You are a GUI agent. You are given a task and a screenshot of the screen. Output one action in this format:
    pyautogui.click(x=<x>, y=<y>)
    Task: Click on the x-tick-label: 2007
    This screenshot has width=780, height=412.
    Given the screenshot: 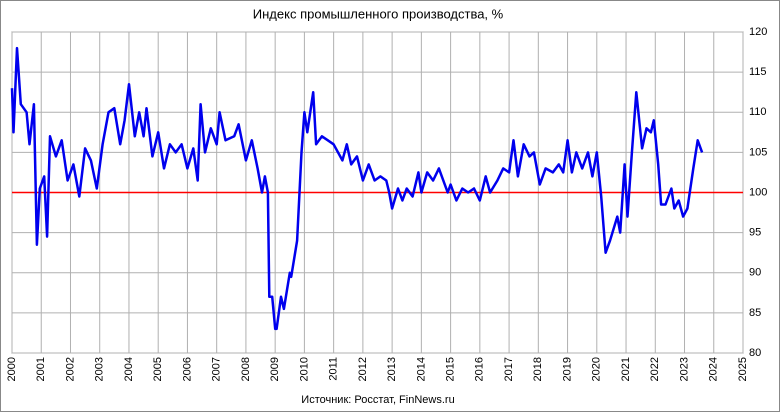 What is the action you would take?
    pyautogui.click(x=217, y=369)
    